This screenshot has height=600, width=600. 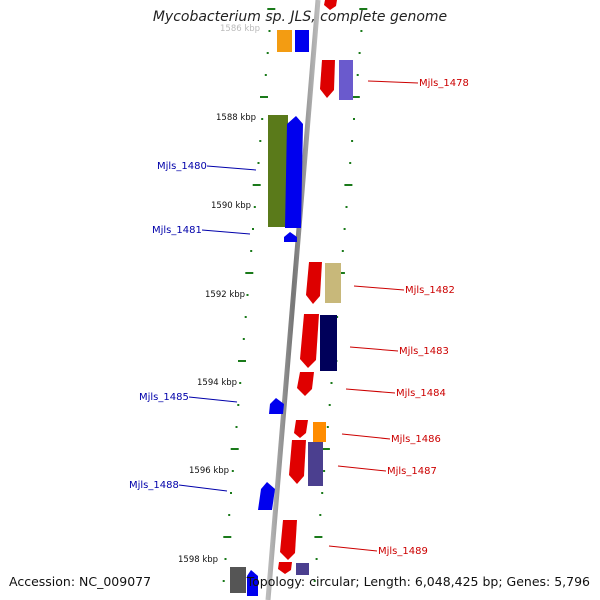 What do you see at coordinates (209, 471) in the screenshot?
I see `ruler-tick-label: 1596 kbp` at bounding box center [209, 471].